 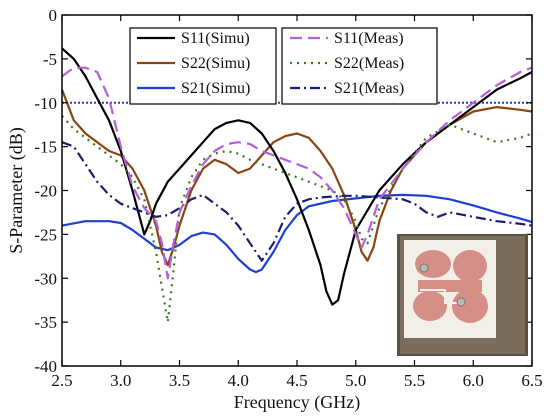 I want to click on y-tick-label: -10, so click(x=45, y=103).